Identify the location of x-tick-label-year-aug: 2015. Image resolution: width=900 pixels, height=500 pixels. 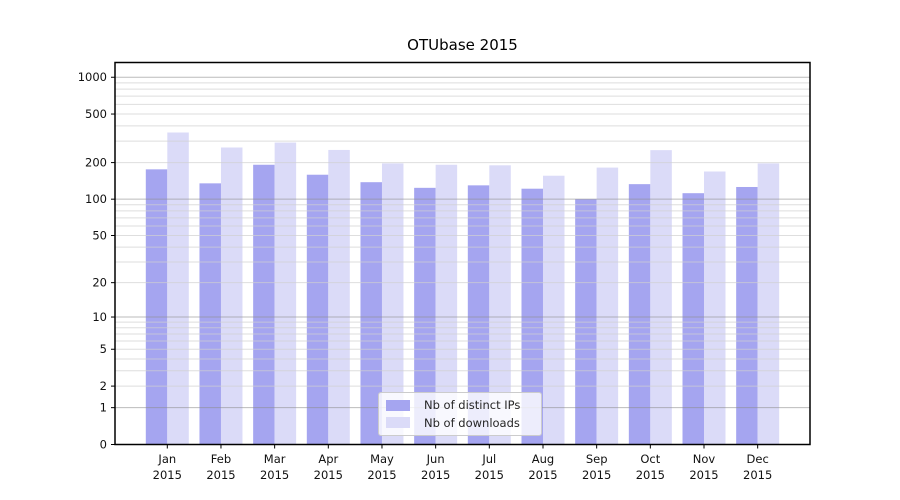
(542, 475).